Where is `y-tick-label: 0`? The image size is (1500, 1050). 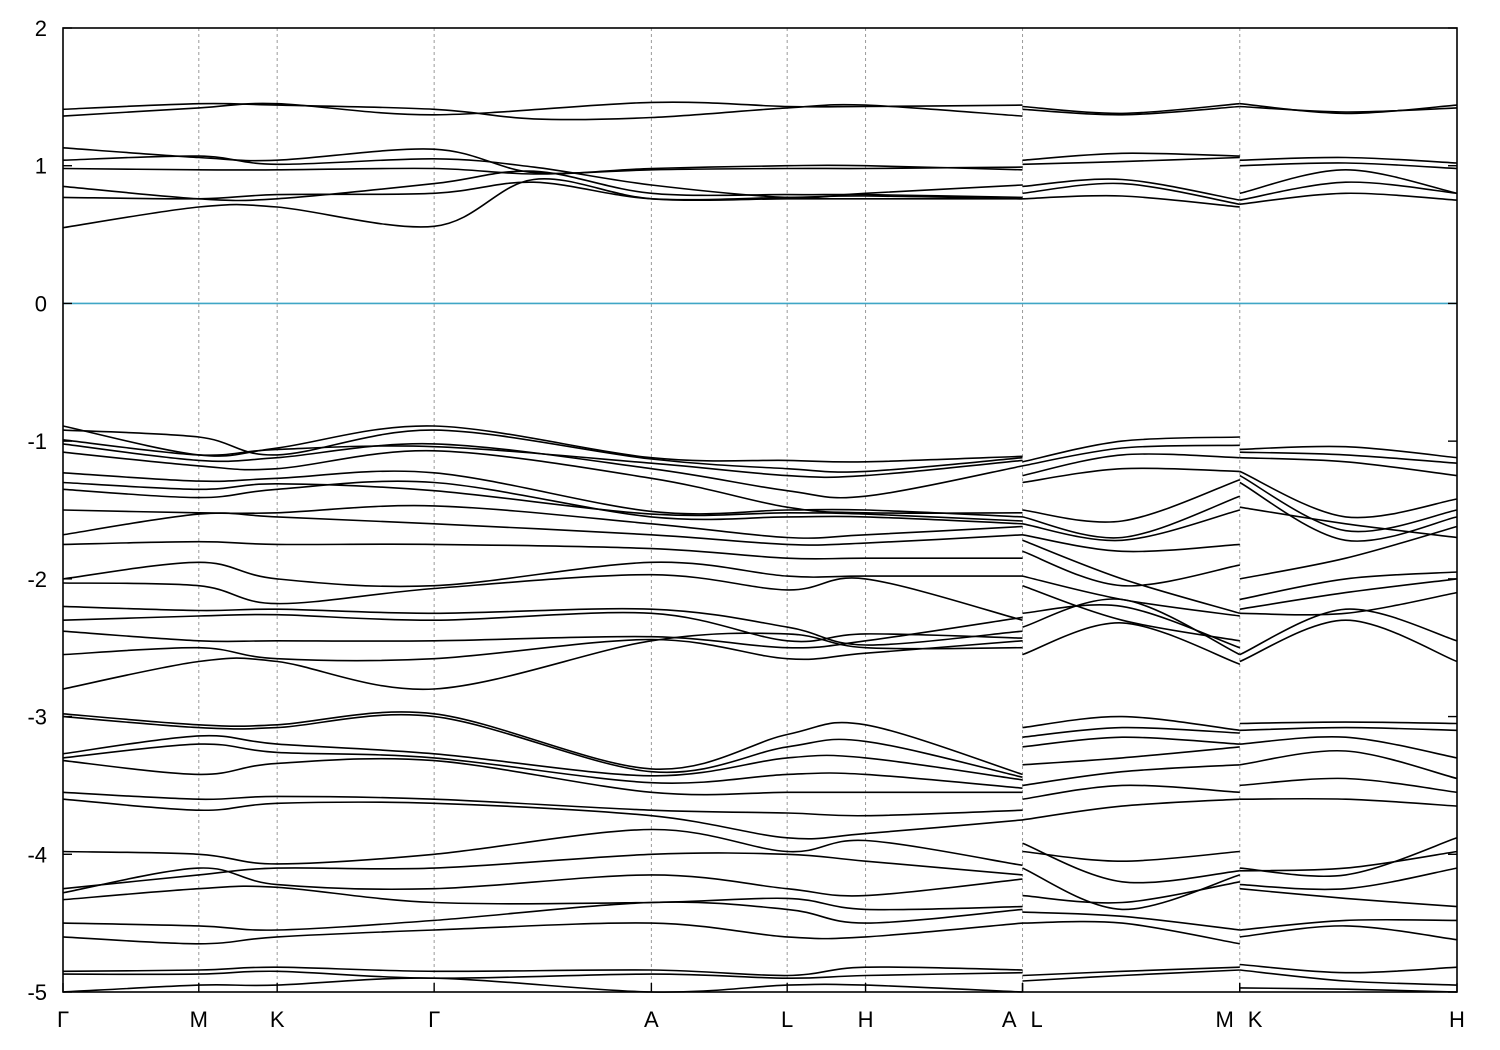 y-tick-label: 0 is located at coordinates (41, 303).